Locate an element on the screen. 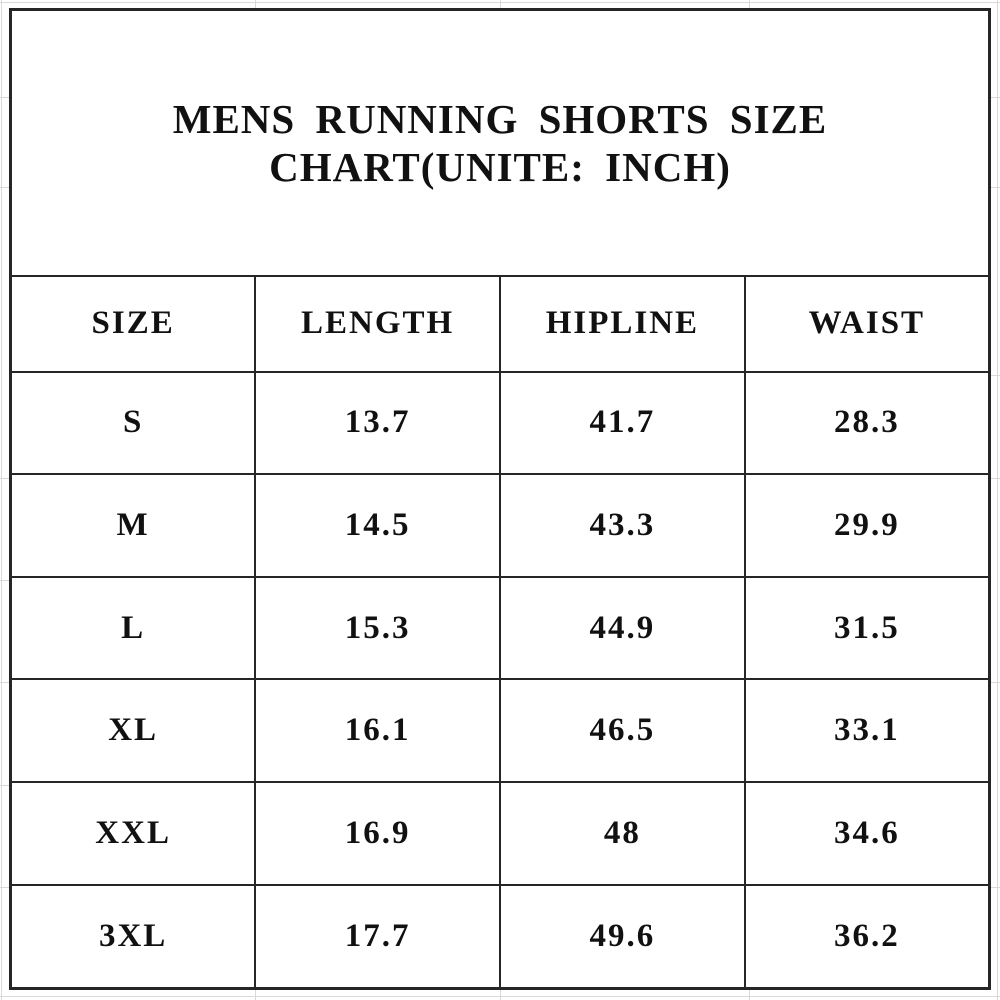 Image resolution: width=1000 pixels, height=1000 pixels. waist-value: 28.3 is located at coordinates (867, 423).